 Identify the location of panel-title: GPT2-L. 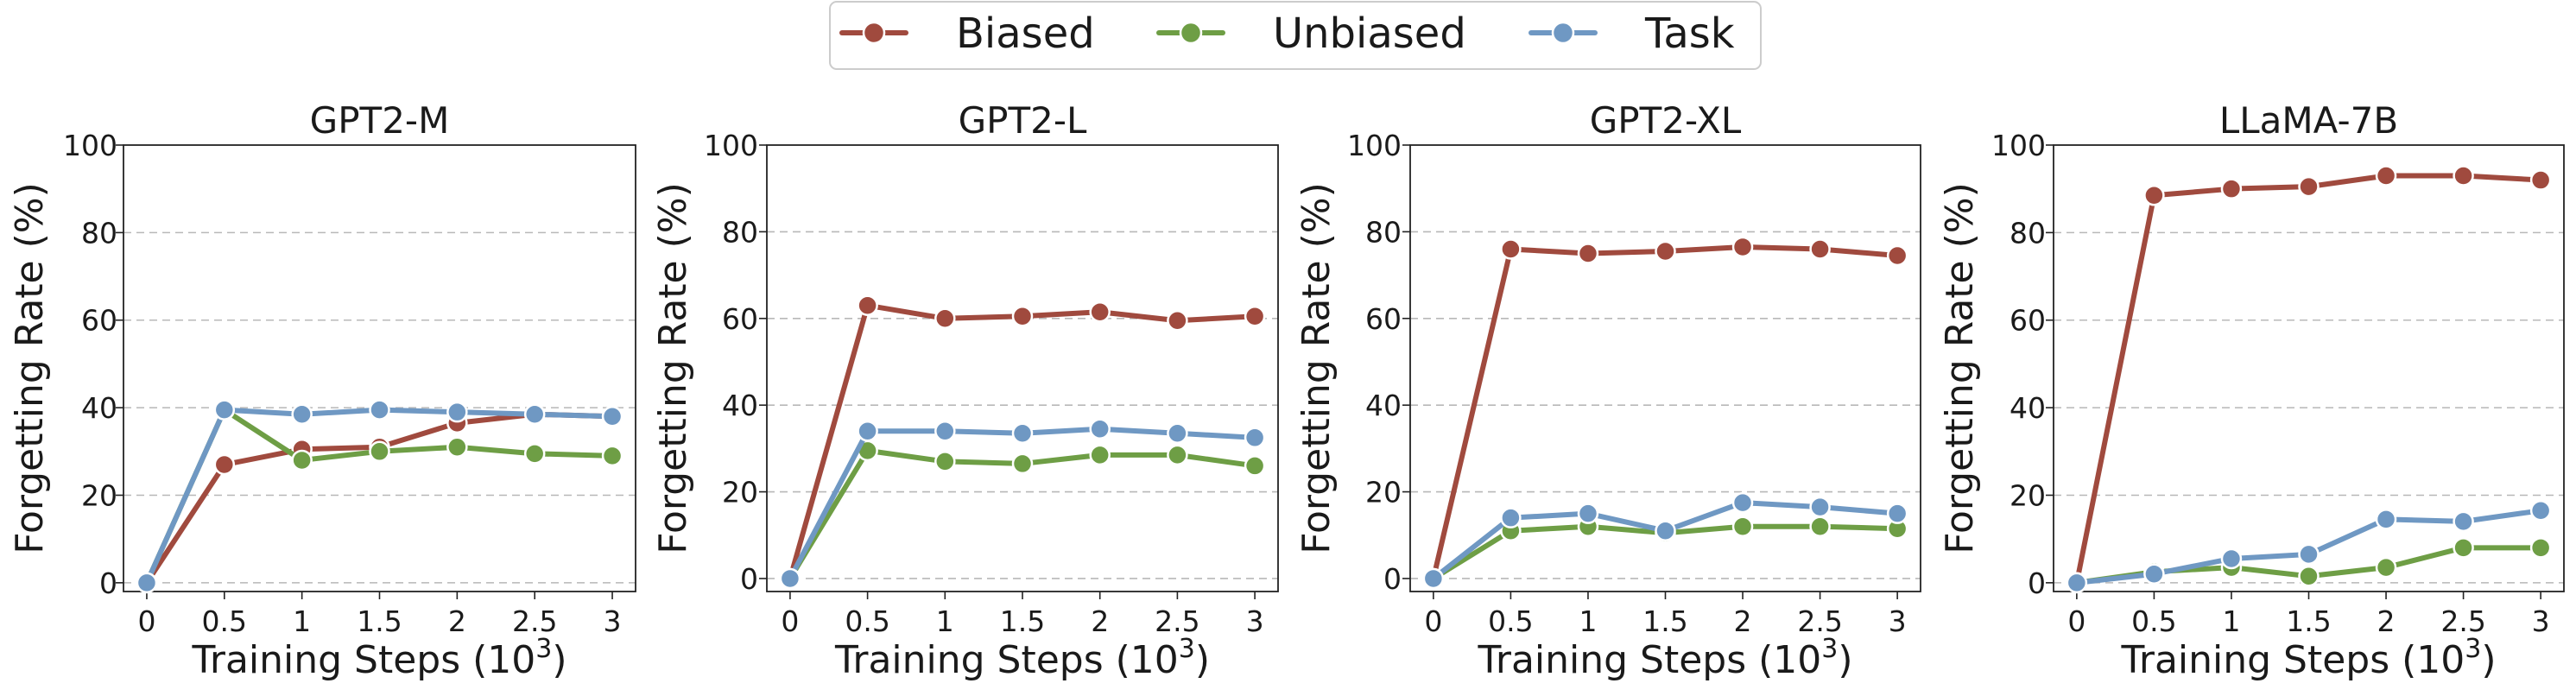
(1023, 120).